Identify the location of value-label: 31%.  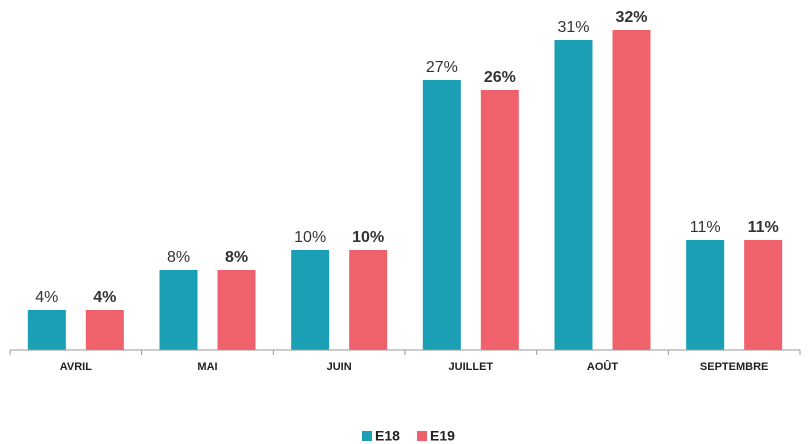
(573, 27).